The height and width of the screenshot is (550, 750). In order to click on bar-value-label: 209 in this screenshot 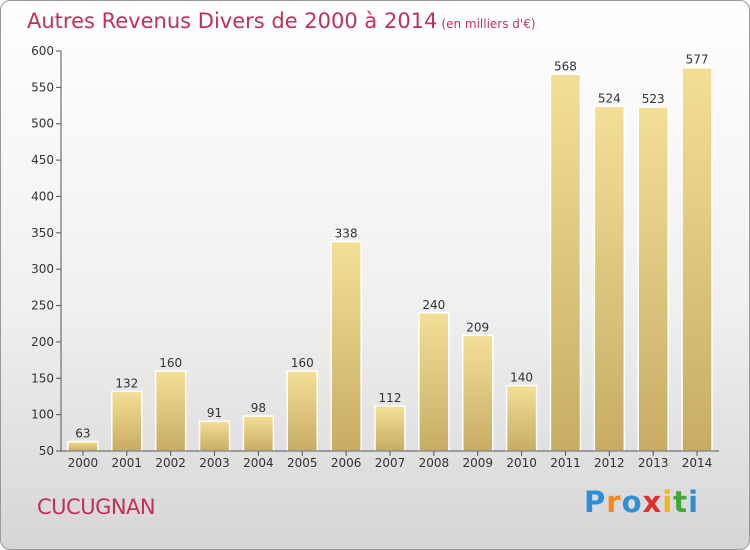, I will do `click(477, 327)`.